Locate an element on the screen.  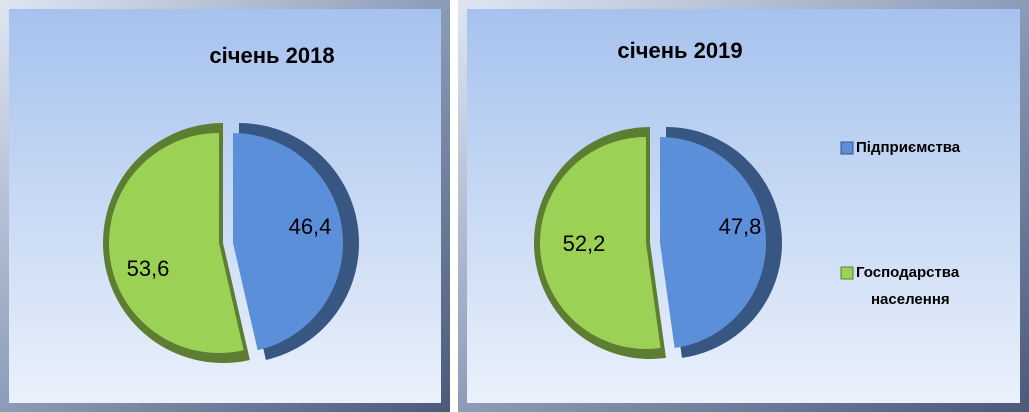
legend-label: Підприємства is located at coordinates (908, 147).